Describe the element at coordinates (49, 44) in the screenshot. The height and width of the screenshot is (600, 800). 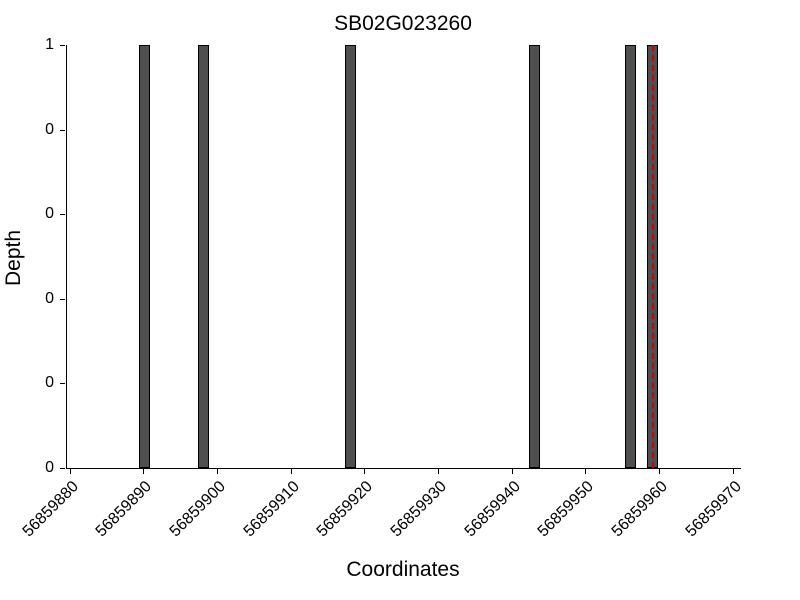
I see `y-tick-label: 1` at that location.